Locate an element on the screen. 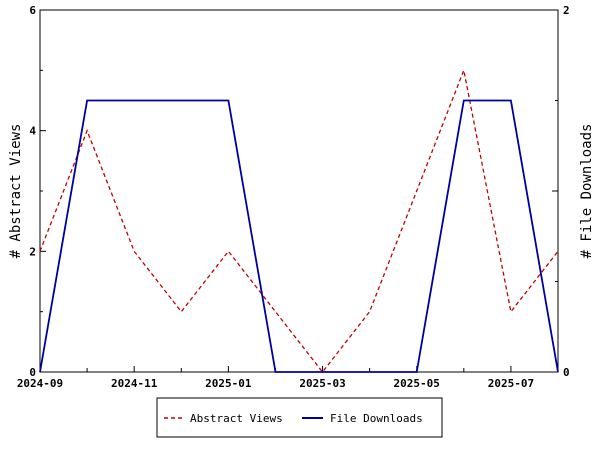 The image size is (600, 450). legend-label-abstract-views: Abstract Views is located at coordinates (236, 418).